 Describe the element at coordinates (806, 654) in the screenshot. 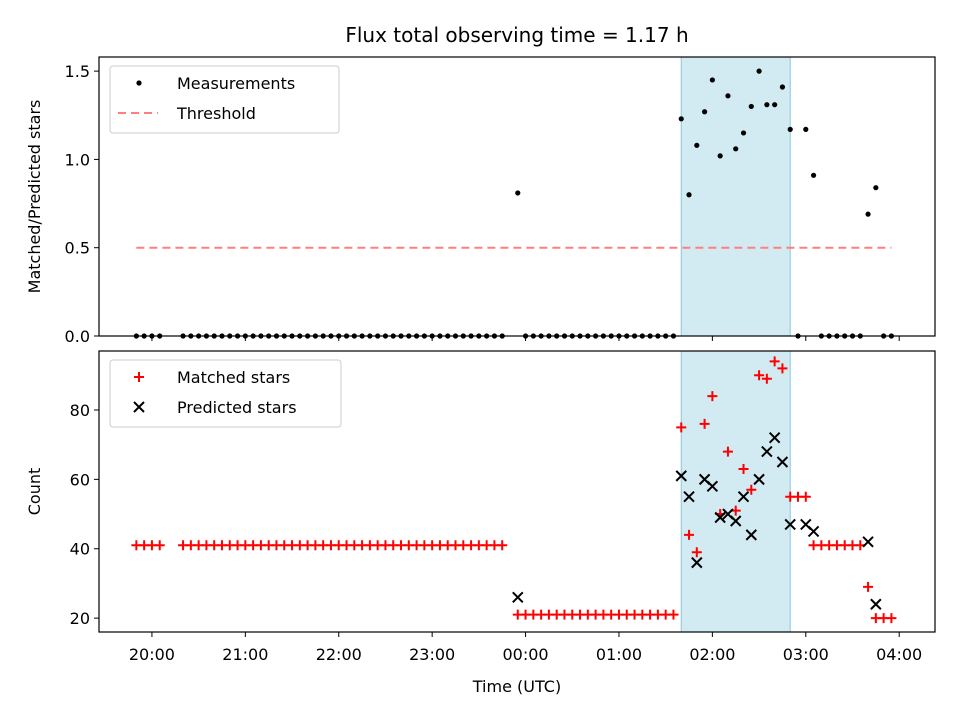

I see `x-tick-label: 03:00` at that location.